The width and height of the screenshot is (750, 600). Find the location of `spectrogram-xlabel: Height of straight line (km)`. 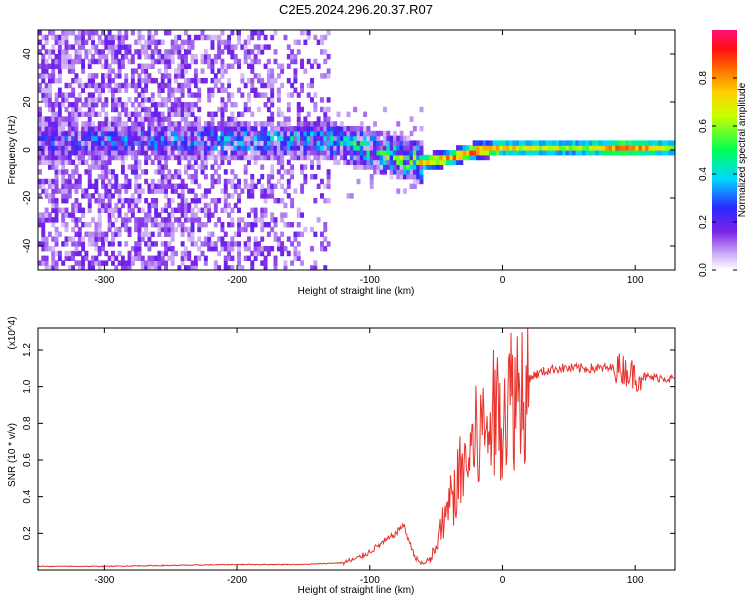

spectrogram-xlabel: Height of straight line (km) is located at coordinates (356, 291).